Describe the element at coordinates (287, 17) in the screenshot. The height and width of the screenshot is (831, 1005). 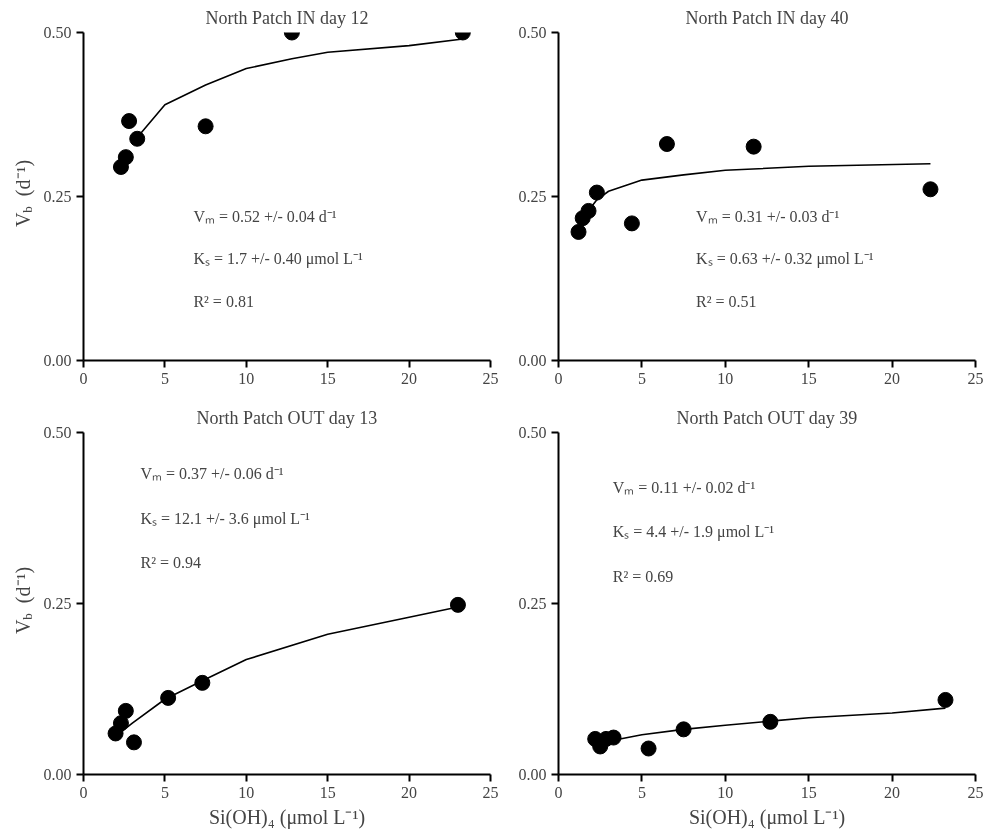
I see `chart-title: North Patch IN day 12` at that location.